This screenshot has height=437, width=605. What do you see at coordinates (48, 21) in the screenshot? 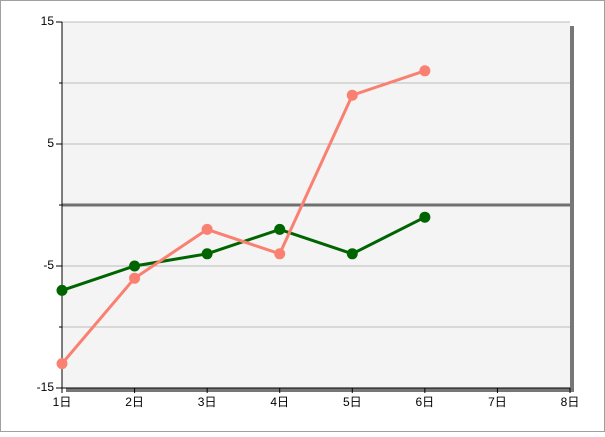
I see `y-tick-label: 15` at bounding box center [48, 21].